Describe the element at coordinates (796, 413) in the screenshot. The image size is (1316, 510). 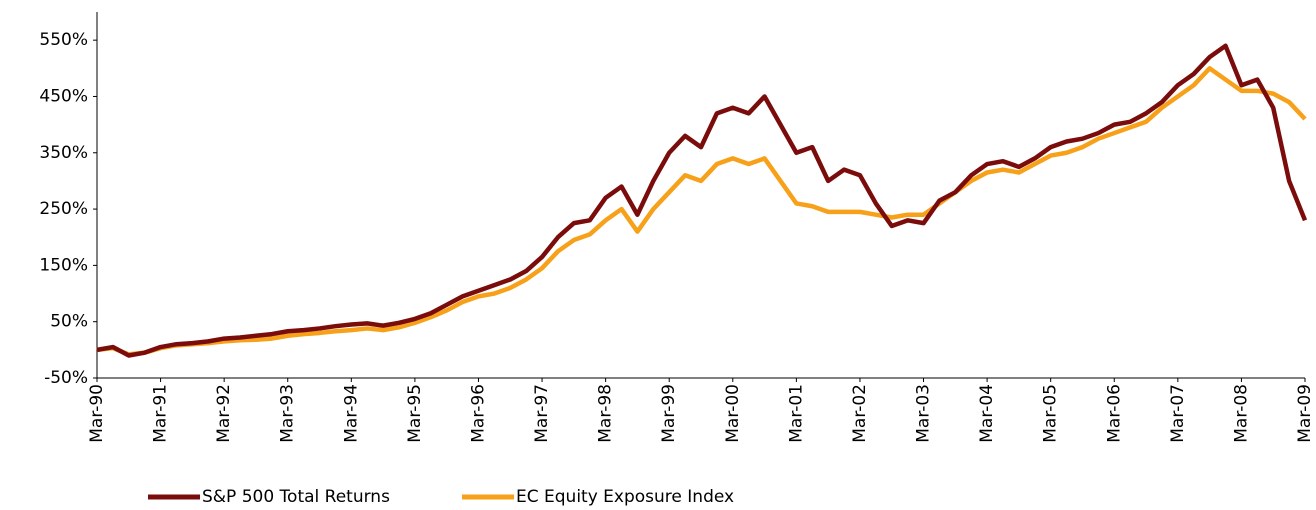
I see `x-tick-label: Mar-01` at that location.